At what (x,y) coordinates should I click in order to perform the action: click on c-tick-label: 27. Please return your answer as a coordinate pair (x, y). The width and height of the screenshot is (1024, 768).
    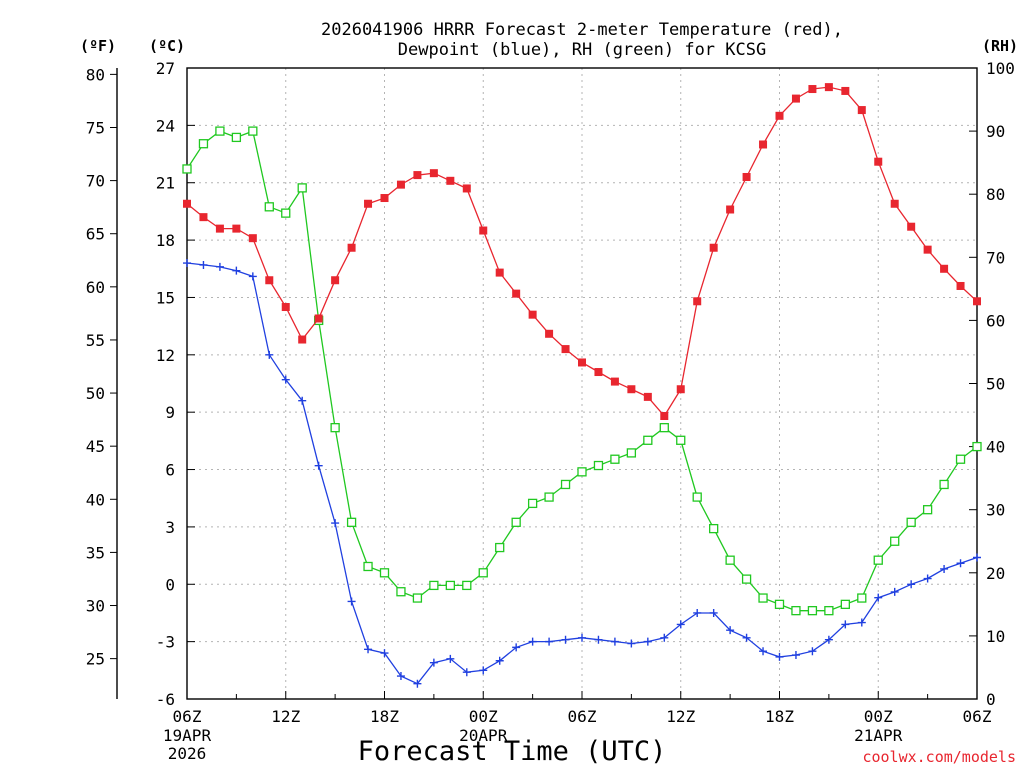
    Looking at the image, I should click on (165, 68).